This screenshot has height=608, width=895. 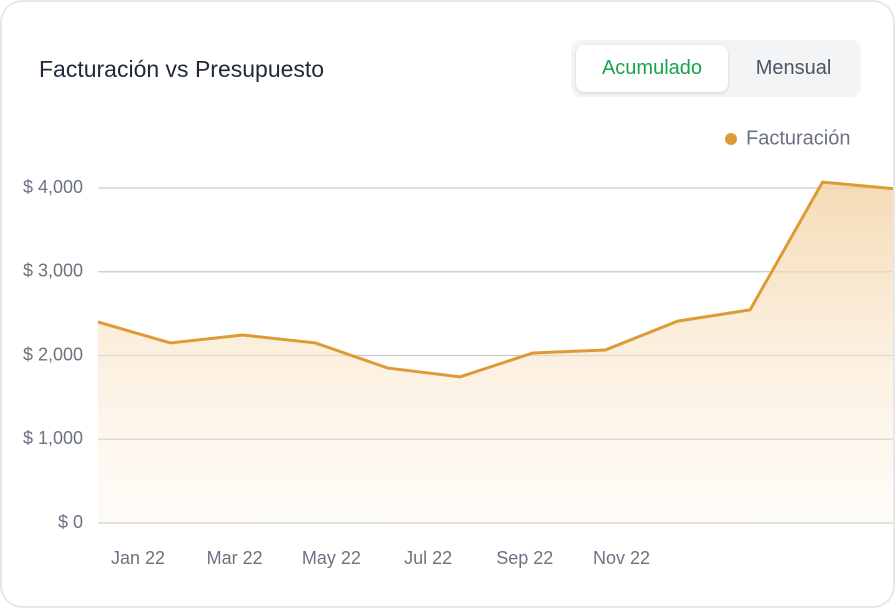 What do you see at coordinates (331, 558) in the screenshot?
I see `x-tick-label: May 22` at bounding box center [331, 558].